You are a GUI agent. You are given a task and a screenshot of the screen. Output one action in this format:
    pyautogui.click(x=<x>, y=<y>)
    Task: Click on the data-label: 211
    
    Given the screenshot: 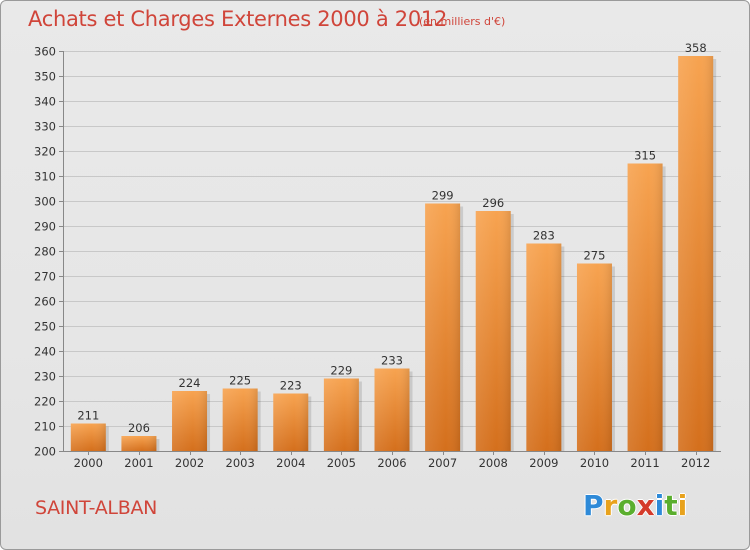 What is the action you would take?
    pyautogui.click(x=88, y=416)
    